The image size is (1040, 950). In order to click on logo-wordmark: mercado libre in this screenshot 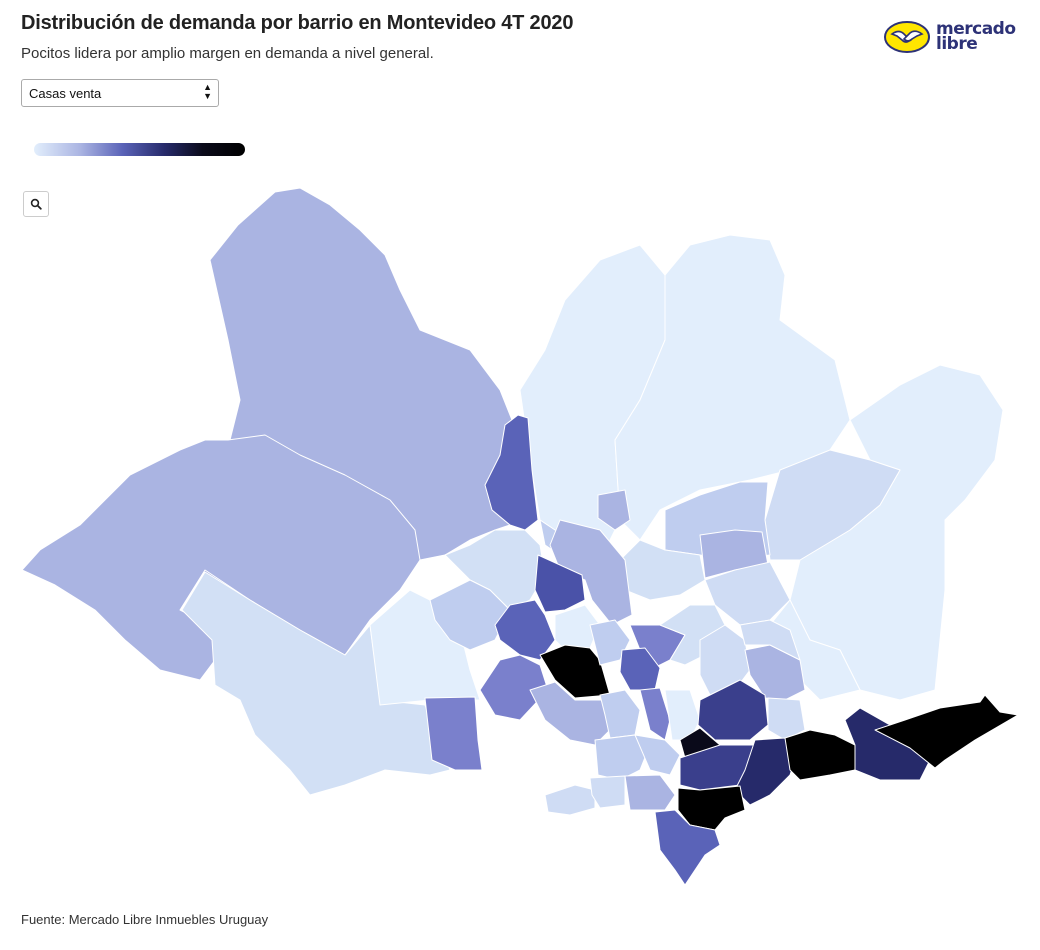, I will do `click(976, 36)`.